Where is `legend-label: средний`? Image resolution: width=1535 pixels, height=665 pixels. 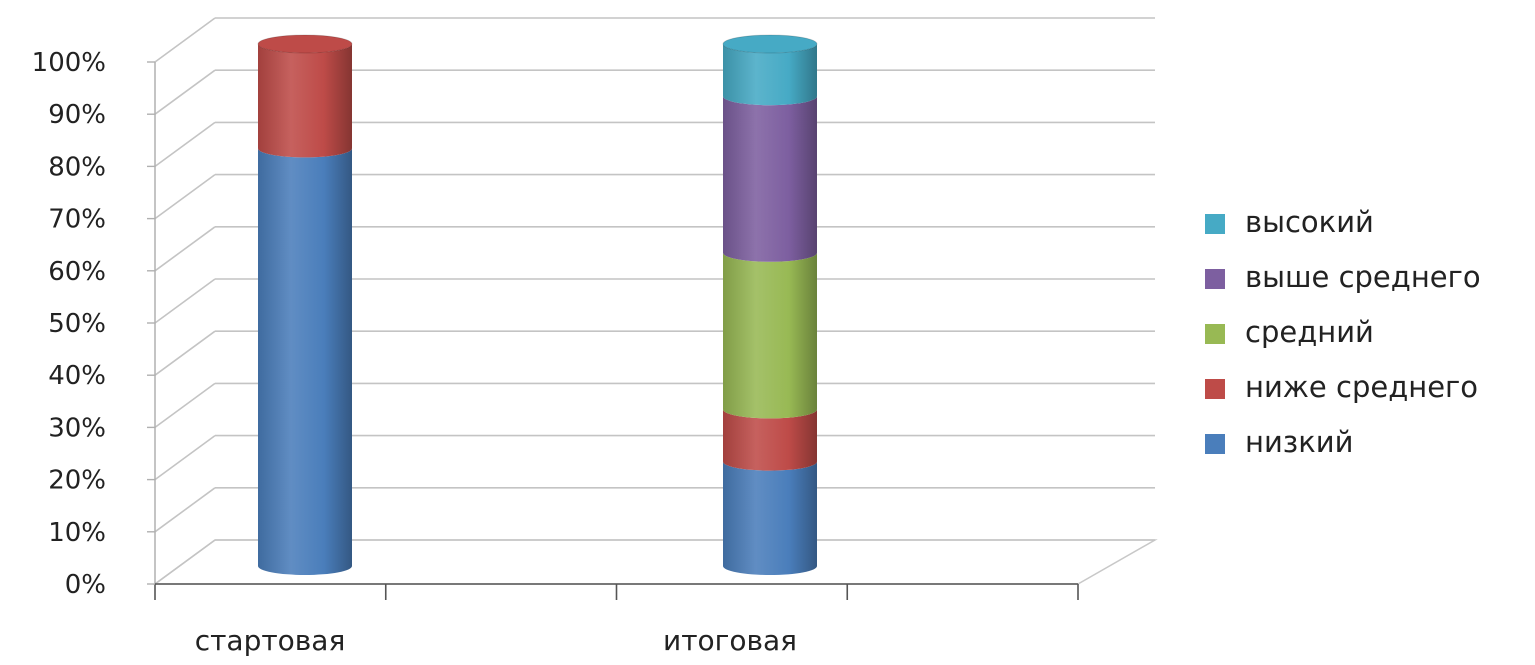
legend-label: средний is located at coordinates (1309, 332).